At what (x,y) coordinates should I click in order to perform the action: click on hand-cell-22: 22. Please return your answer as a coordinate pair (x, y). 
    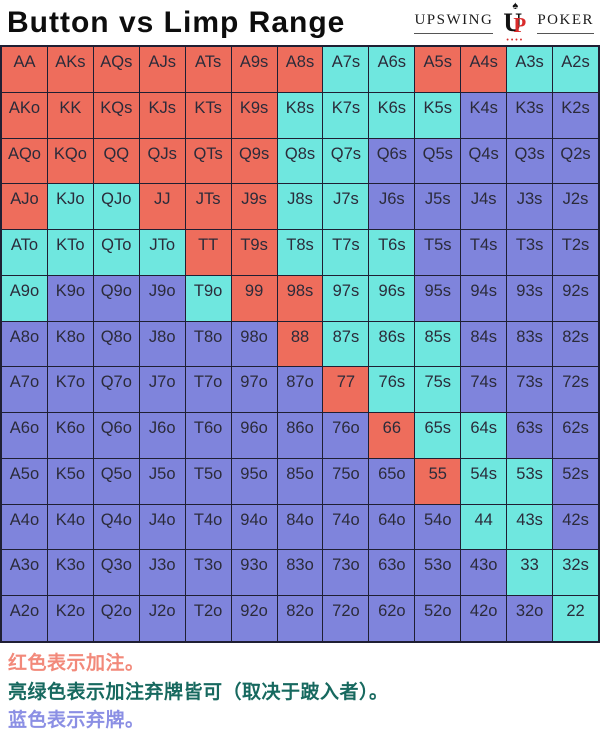
    Looking at the image, I should click on (575, 618).